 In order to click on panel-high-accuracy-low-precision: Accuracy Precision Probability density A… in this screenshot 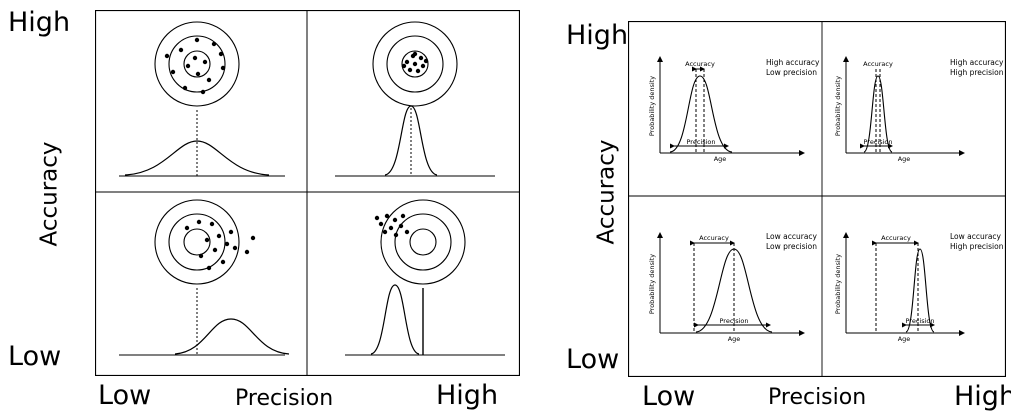, I will do `click(734, 109)`.